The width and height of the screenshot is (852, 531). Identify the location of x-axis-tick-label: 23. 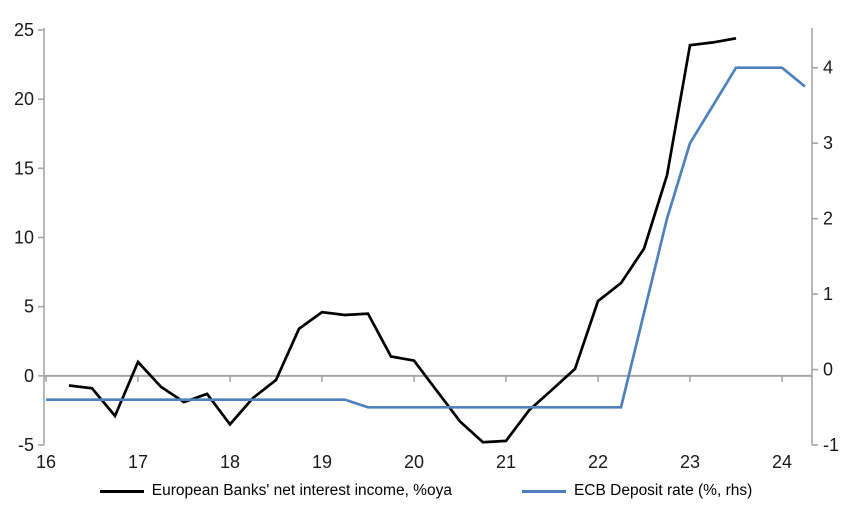
(690, 462).